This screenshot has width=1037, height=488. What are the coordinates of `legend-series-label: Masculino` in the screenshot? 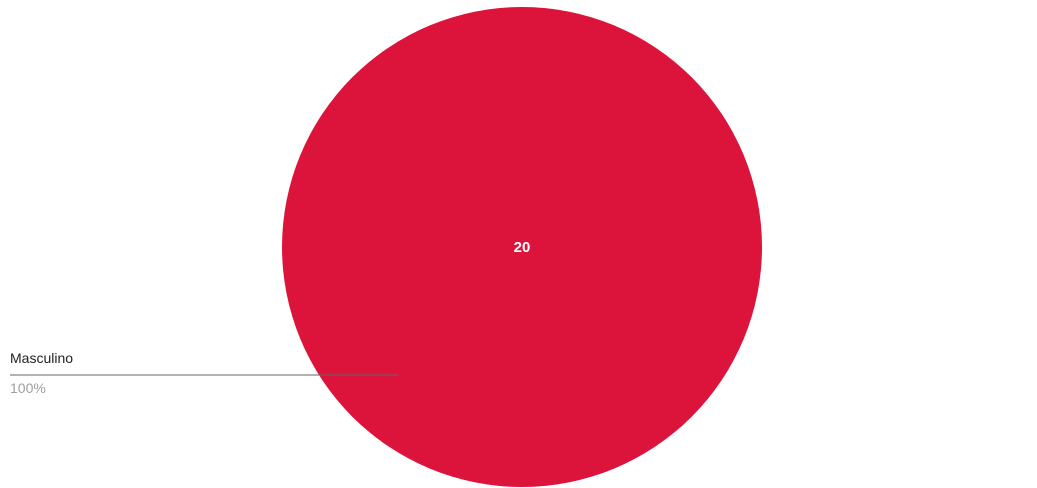 It's located at (41, 358).